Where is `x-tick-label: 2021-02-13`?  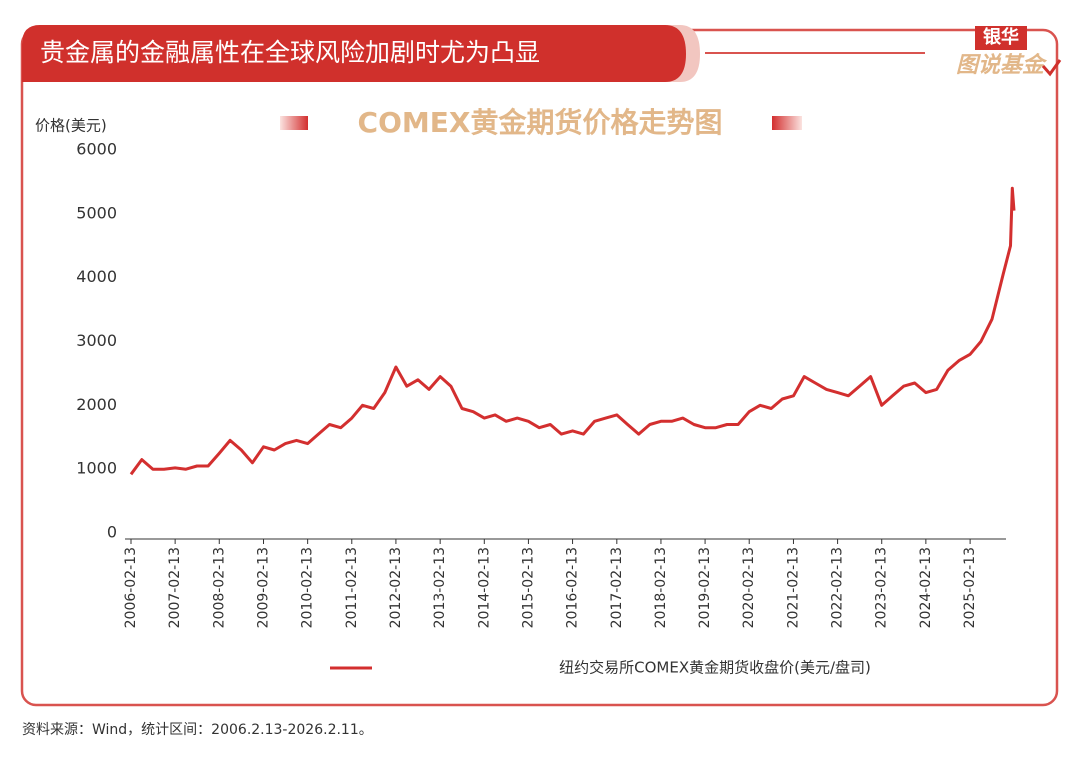 x-tick-label: 2021-02-13 is located at coordinates (793, 587).